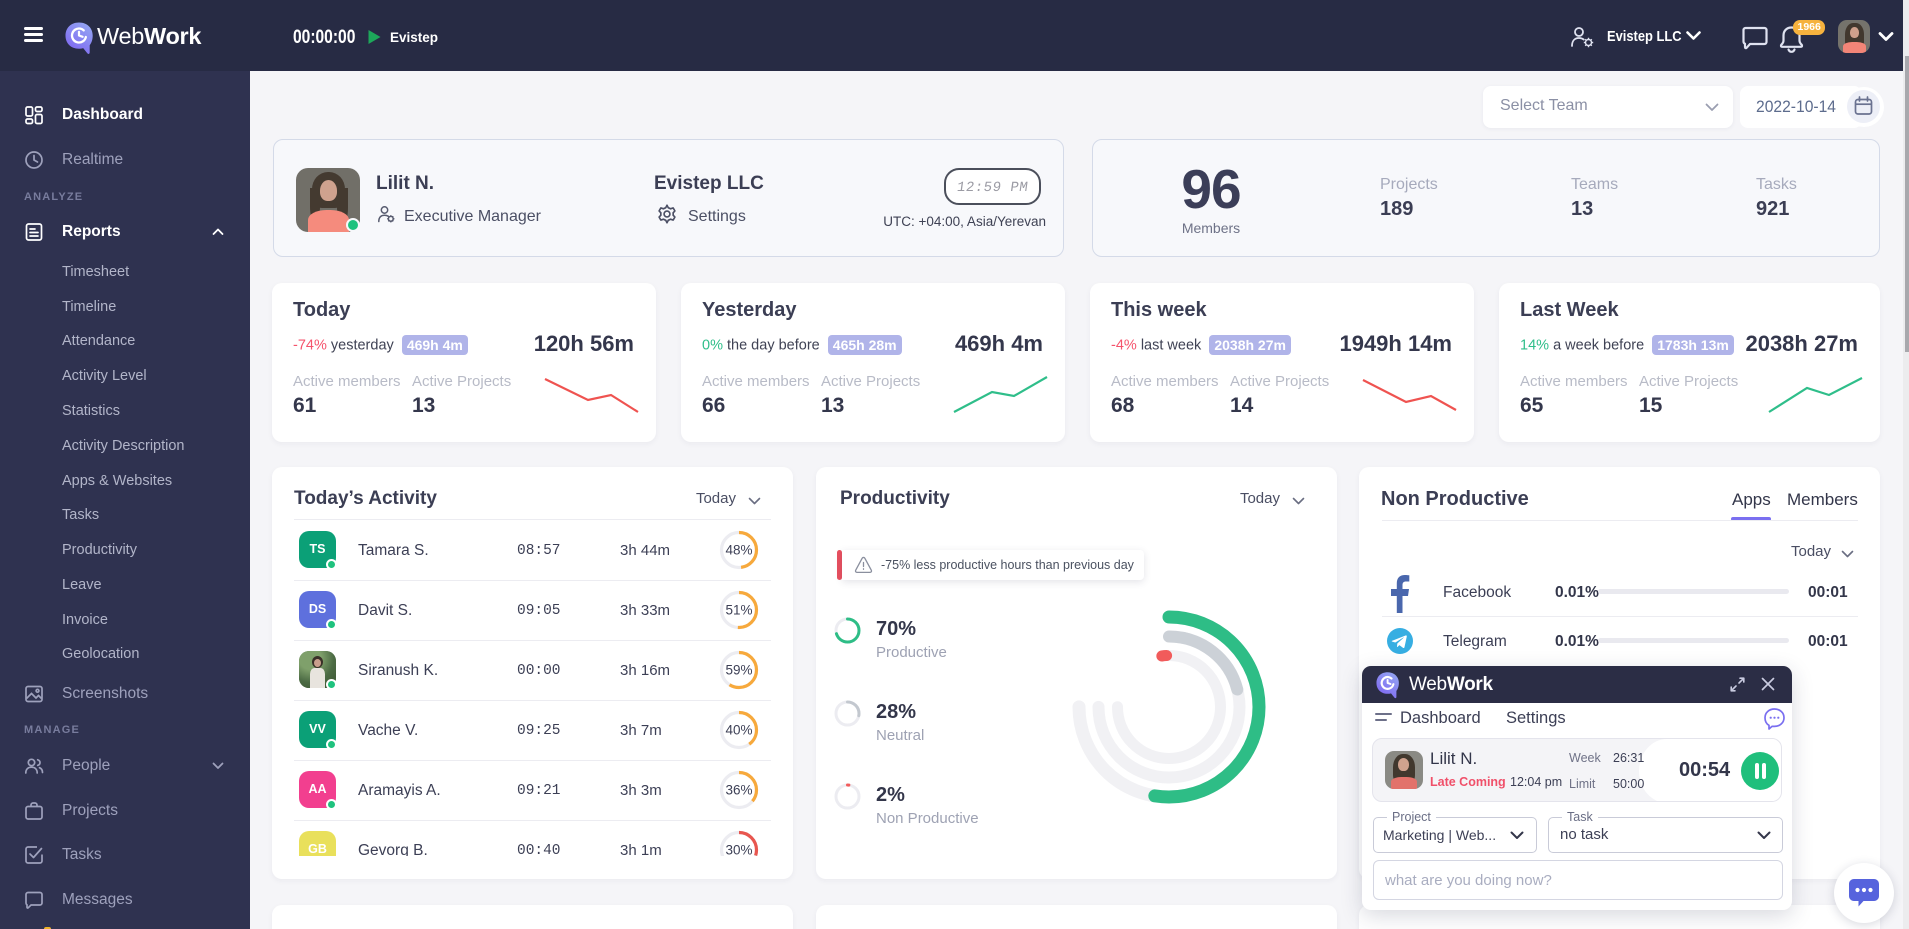  I want to click on svg-text: 59%, so click(738, 670).